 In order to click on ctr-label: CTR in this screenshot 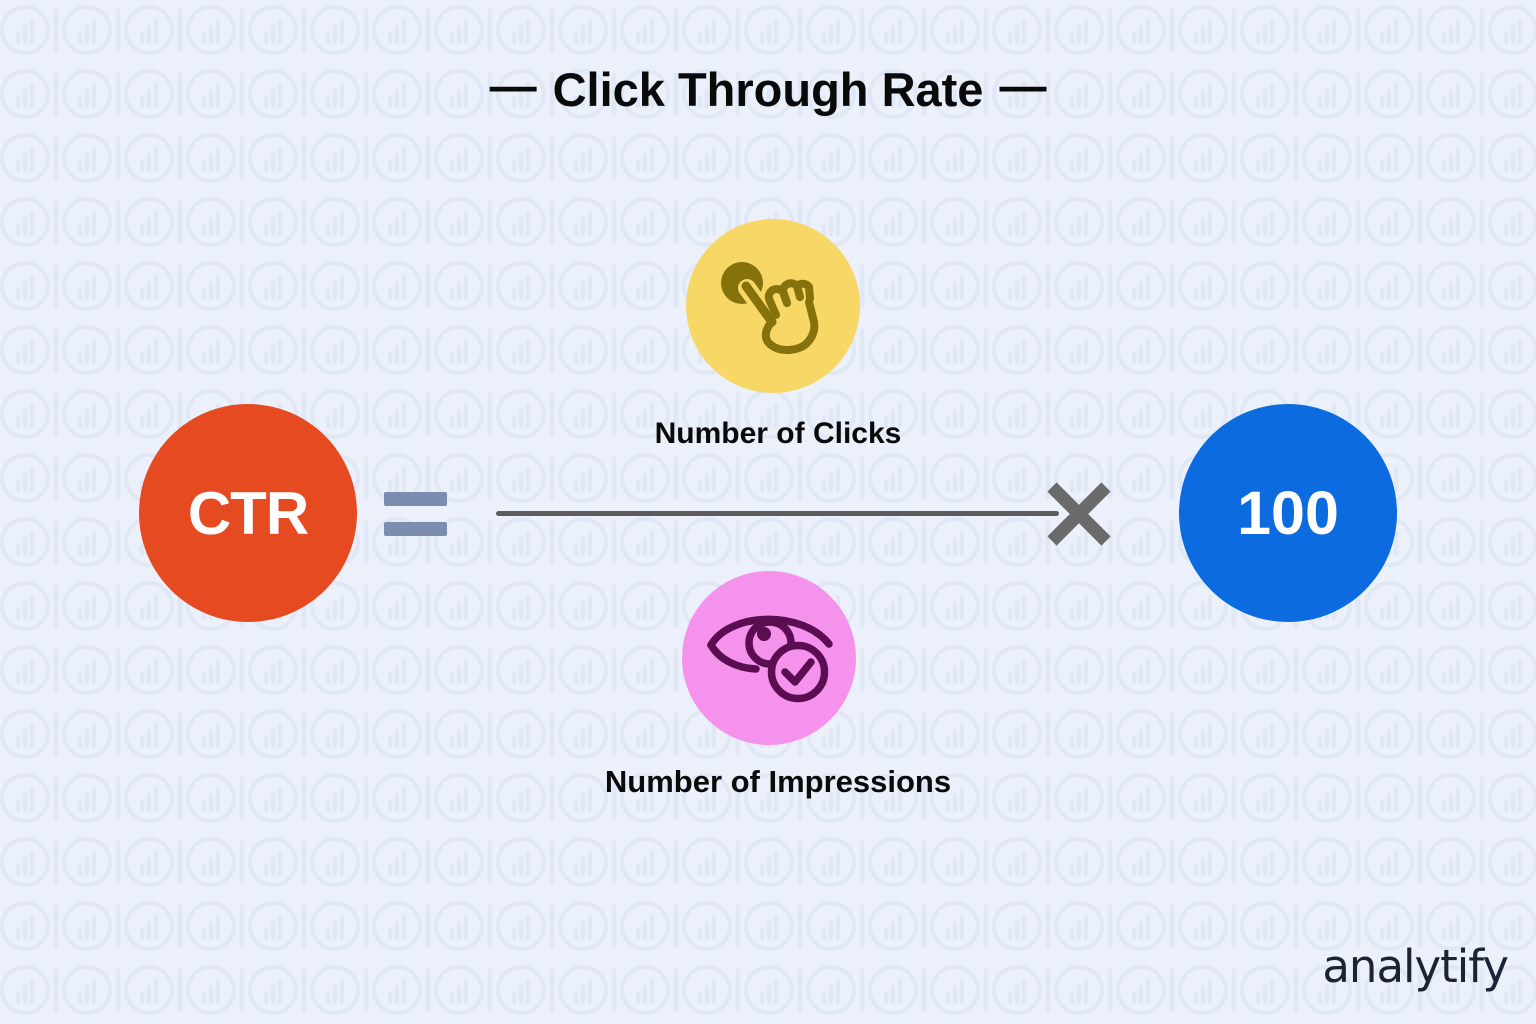, I will do `click(248, 513)`.